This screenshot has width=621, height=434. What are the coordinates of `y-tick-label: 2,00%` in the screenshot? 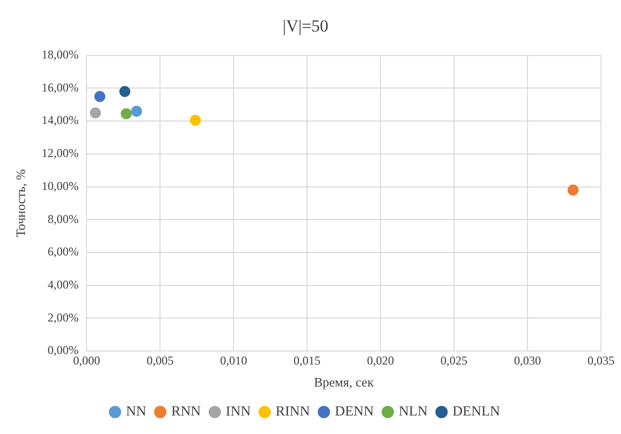 It's located at (63, 317).